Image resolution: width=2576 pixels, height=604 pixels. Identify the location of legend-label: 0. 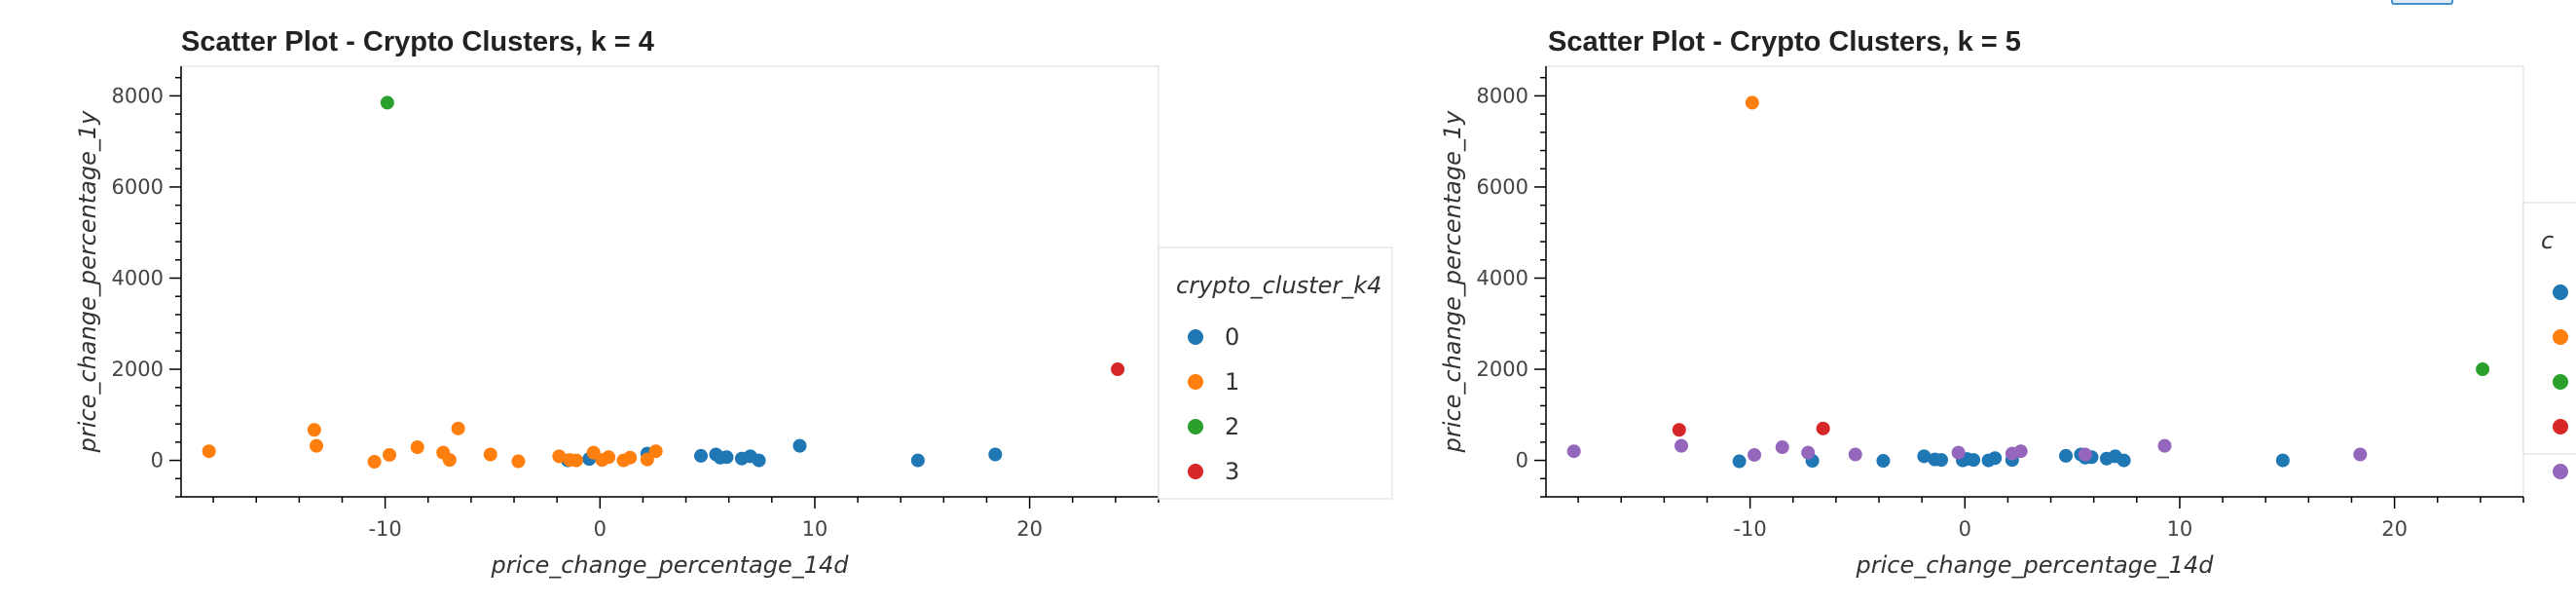
(1232, 337).